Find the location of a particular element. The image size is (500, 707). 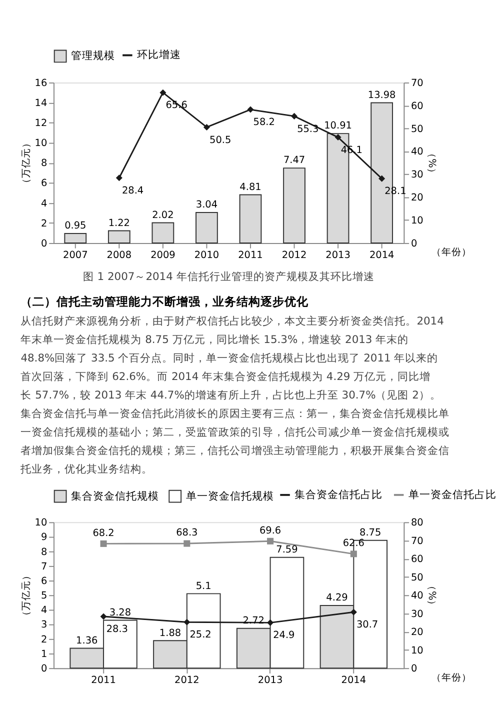

data-label: 10.91 is located at coordinates (338, 126).